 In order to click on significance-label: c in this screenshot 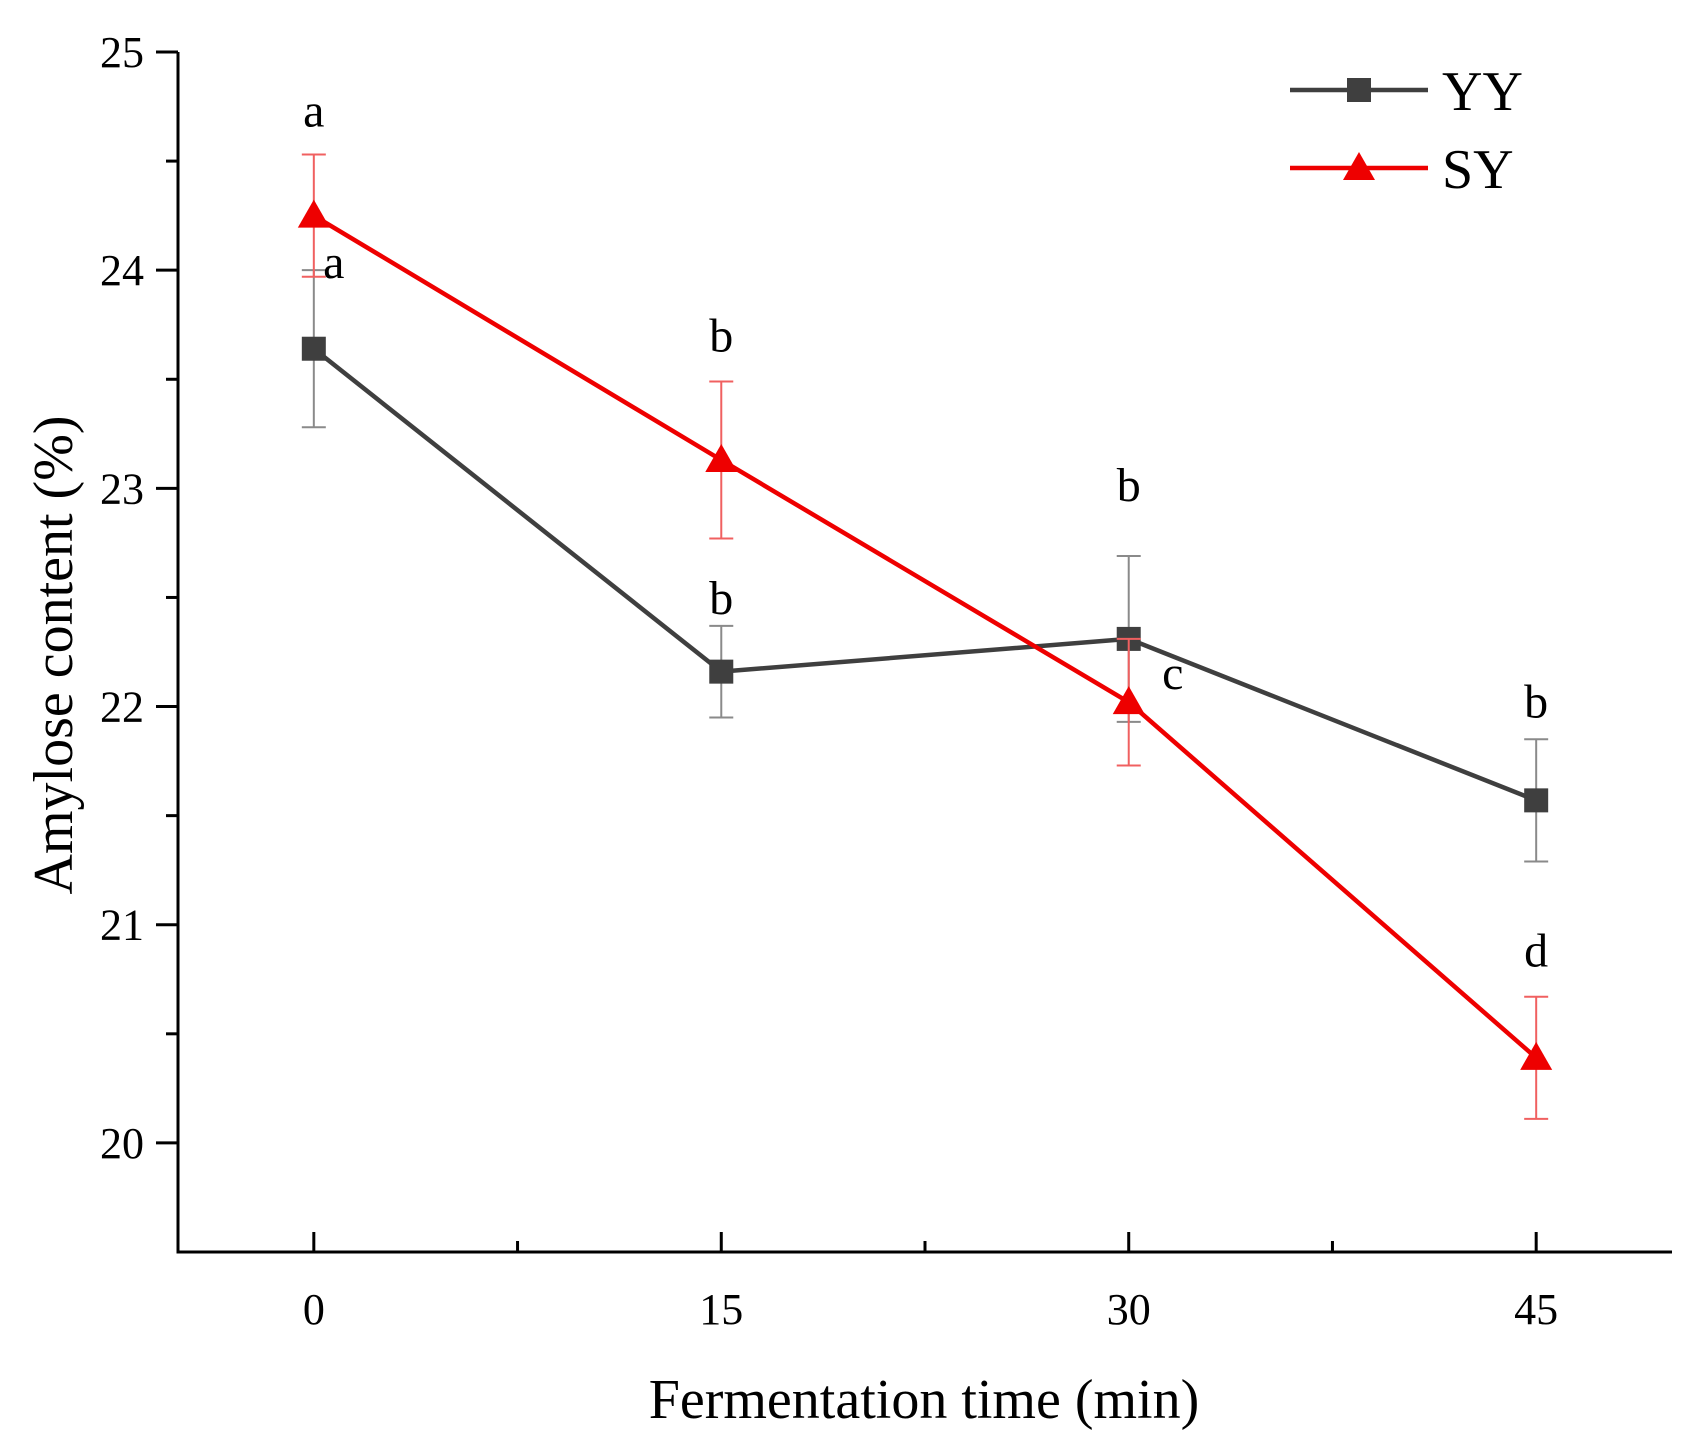, I will do `click(1172, 673)`.